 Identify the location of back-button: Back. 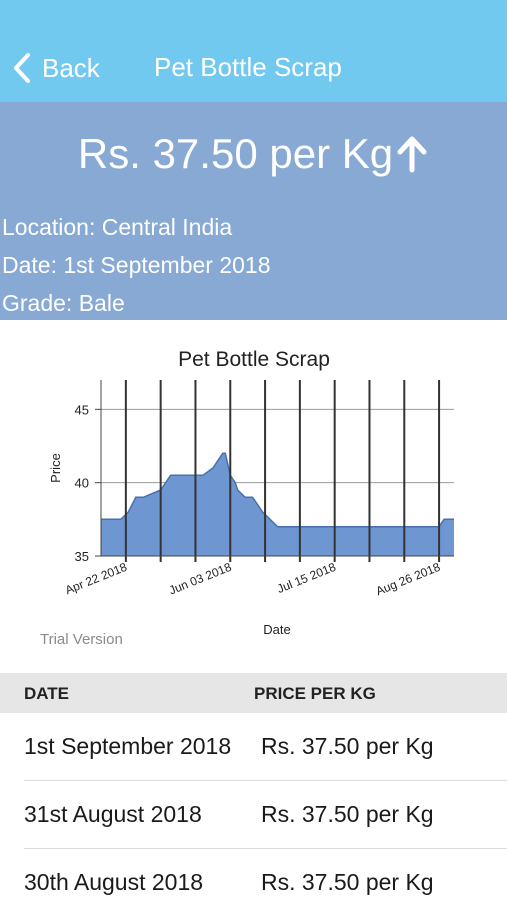
(56, 68).